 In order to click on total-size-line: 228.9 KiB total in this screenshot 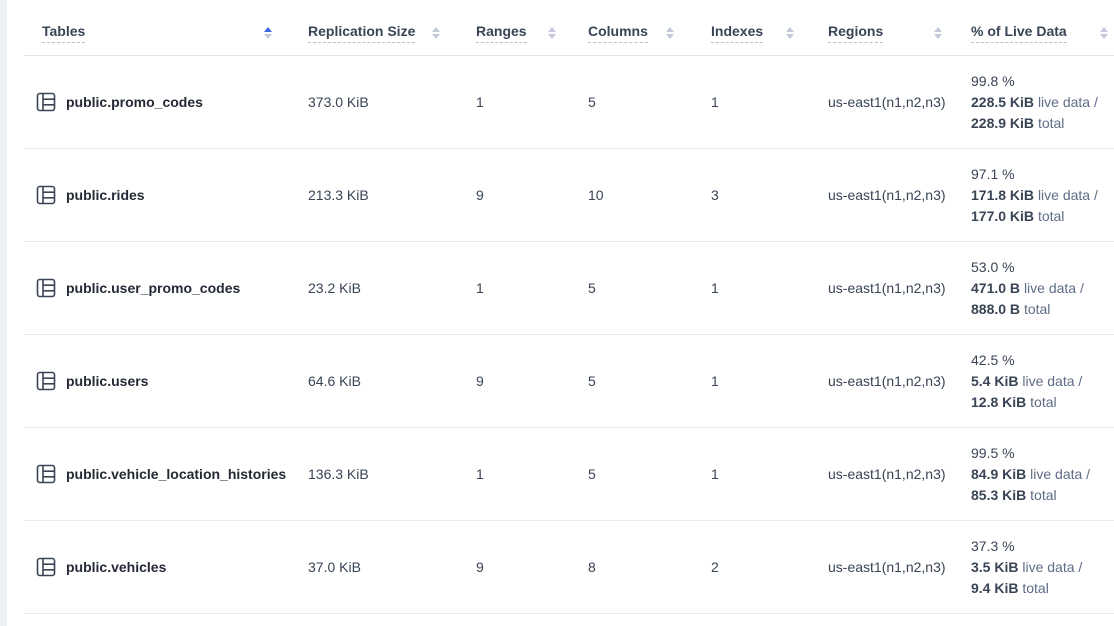, I will do `click(1018, 122)`.